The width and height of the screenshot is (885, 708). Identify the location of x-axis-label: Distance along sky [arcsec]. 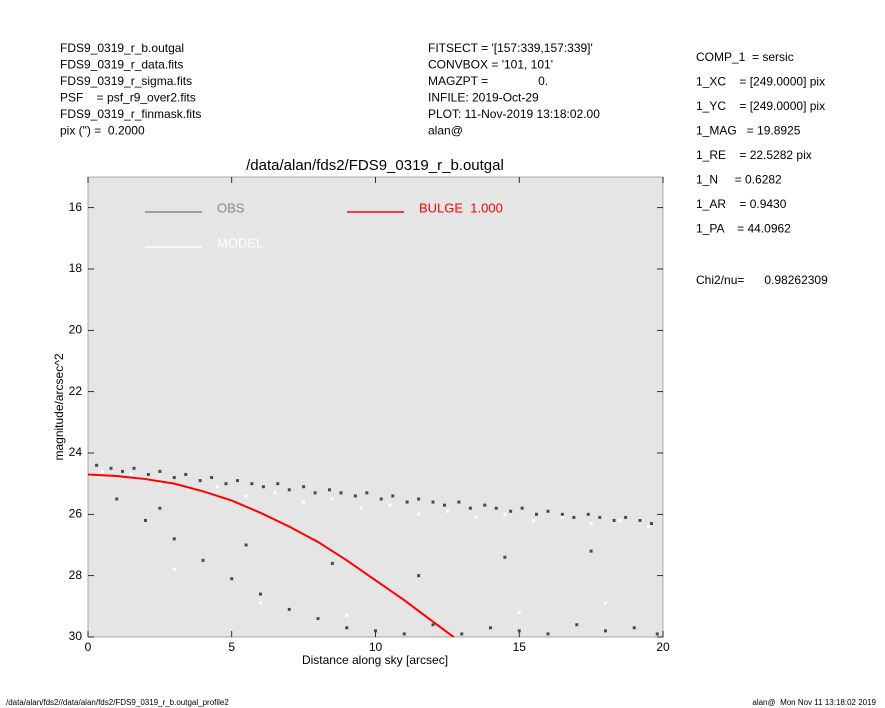
(375, 660).